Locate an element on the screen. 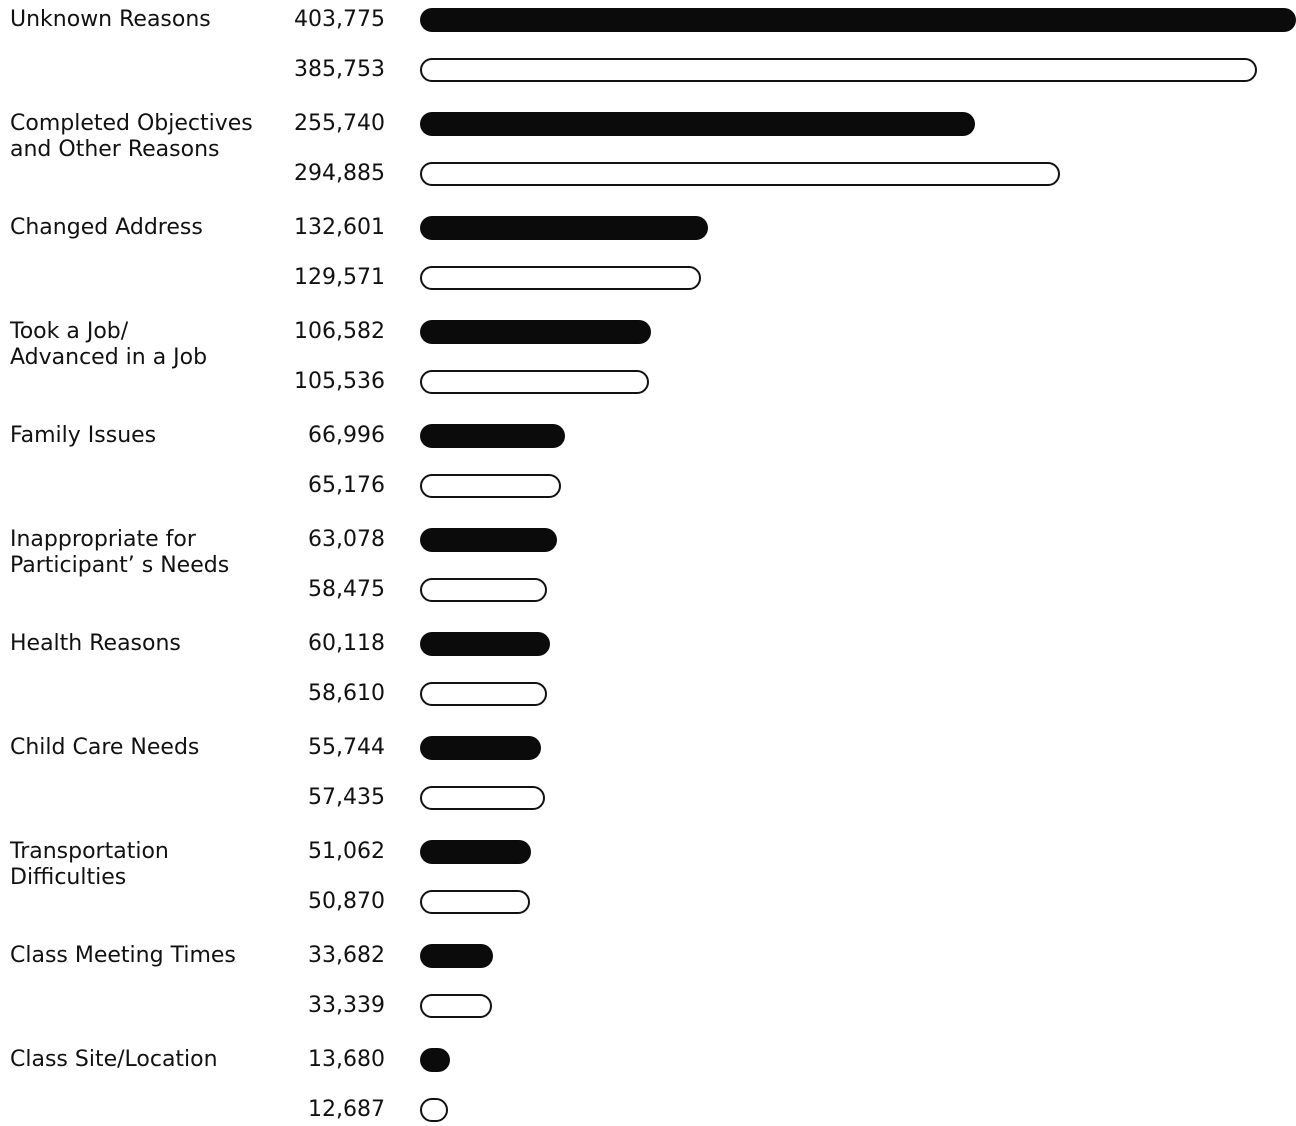  category-label-completed-objectives-and-other-reasons: Completed Objectives and Other Reasons is located at coordinates (131, 136).